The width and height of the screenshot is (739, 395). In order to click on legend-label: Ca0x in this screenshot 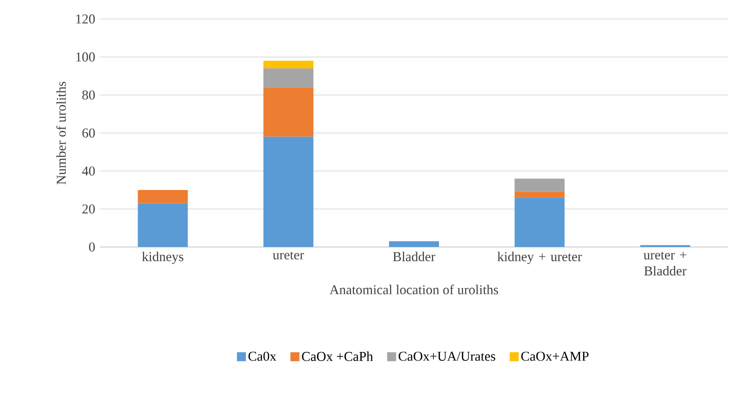, I will do `click(262, 356)`.